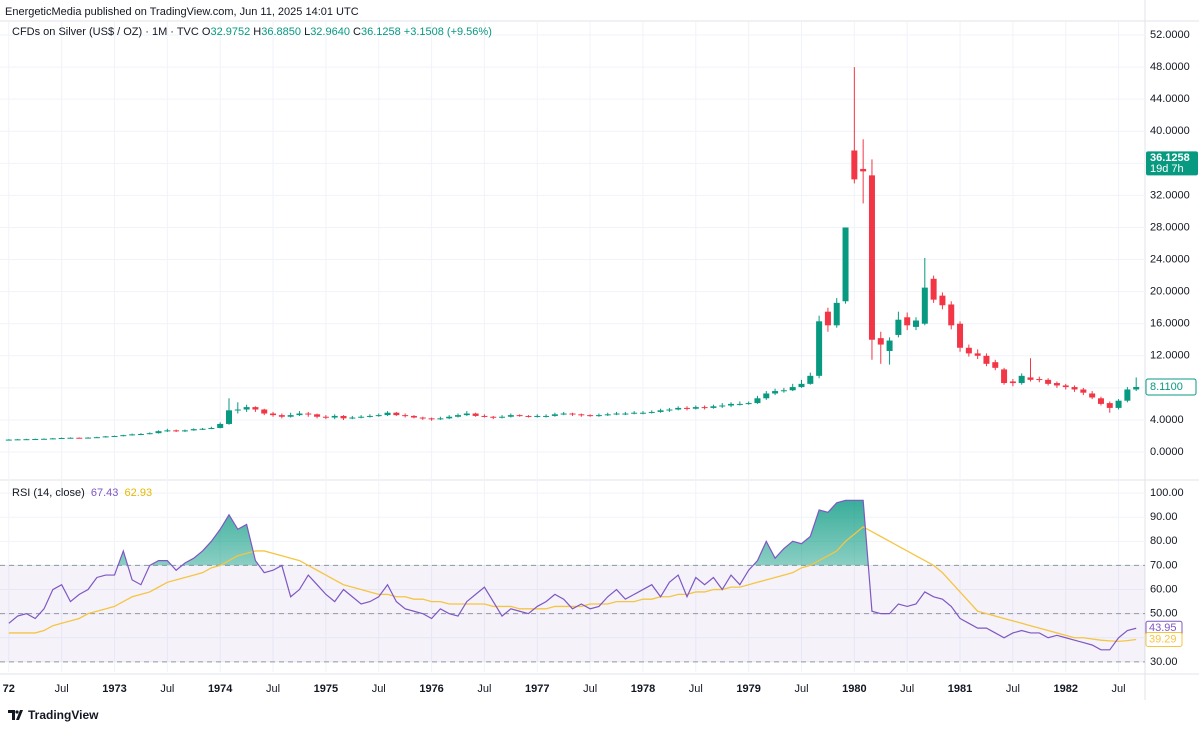 This screenshot has height=729, width=1199. Describe the element at coordinates (854, 689) in the screenshot. I see `x-tick-label: 1980` at that location.